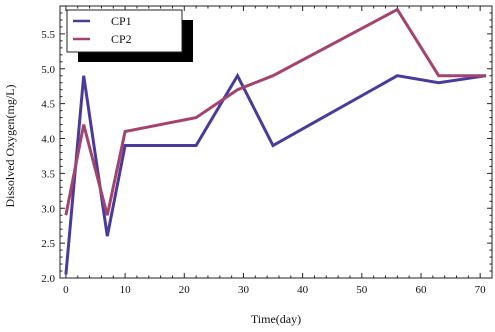 The height and width of the screenshot is (332, 495). I want to click on legend-label-cp1: CP1, so click(121, 21).